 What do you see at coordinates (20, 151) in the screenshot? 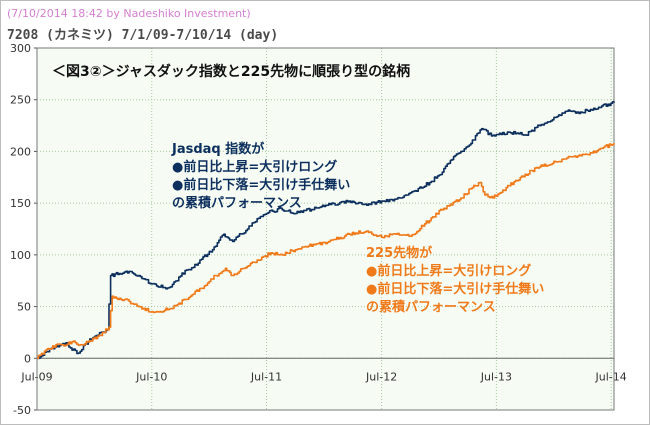
I see `y-tick-label: 200` at bounding box center [20, 151].